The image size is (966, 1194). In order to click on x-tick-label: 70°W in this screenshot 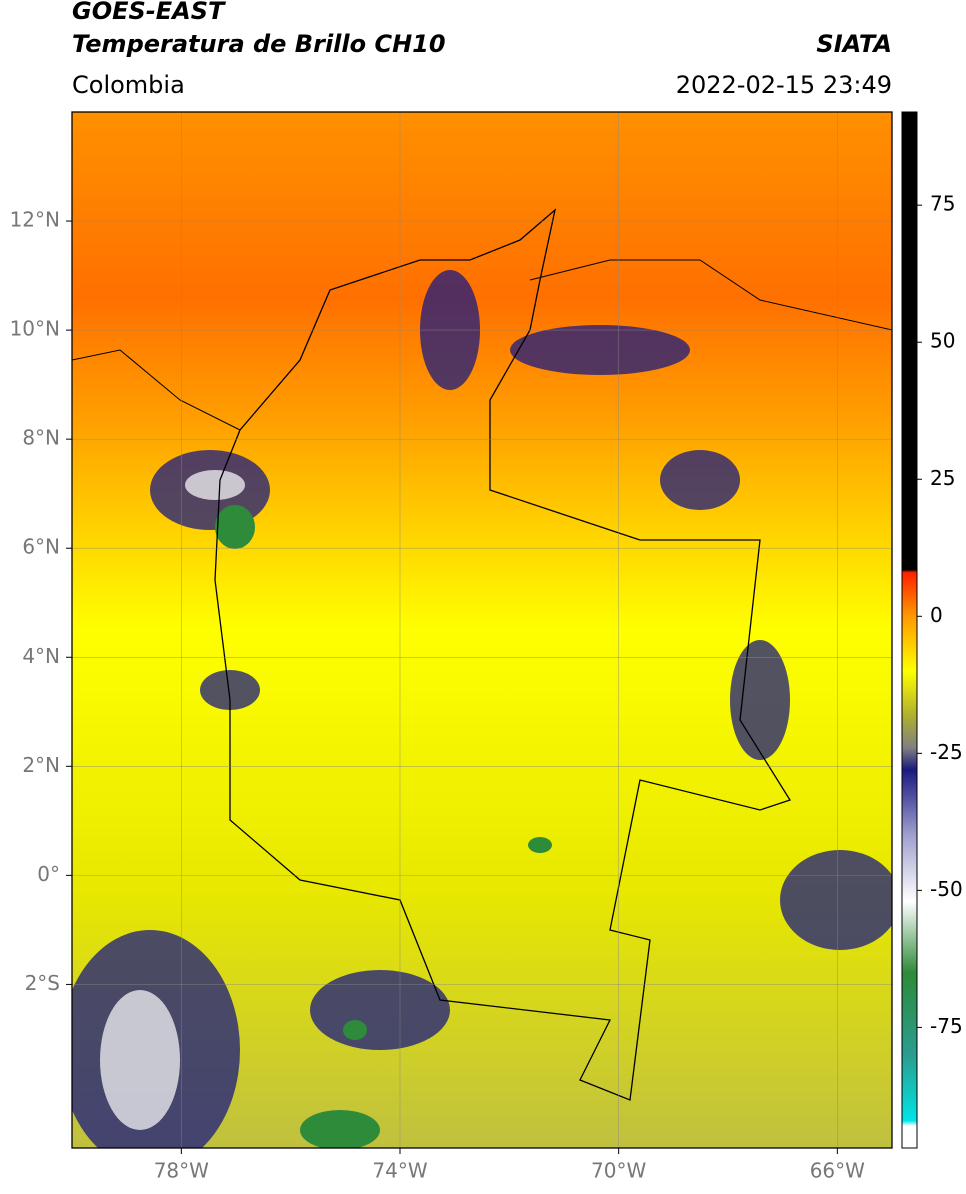, I will do `click(618, 1171)`.